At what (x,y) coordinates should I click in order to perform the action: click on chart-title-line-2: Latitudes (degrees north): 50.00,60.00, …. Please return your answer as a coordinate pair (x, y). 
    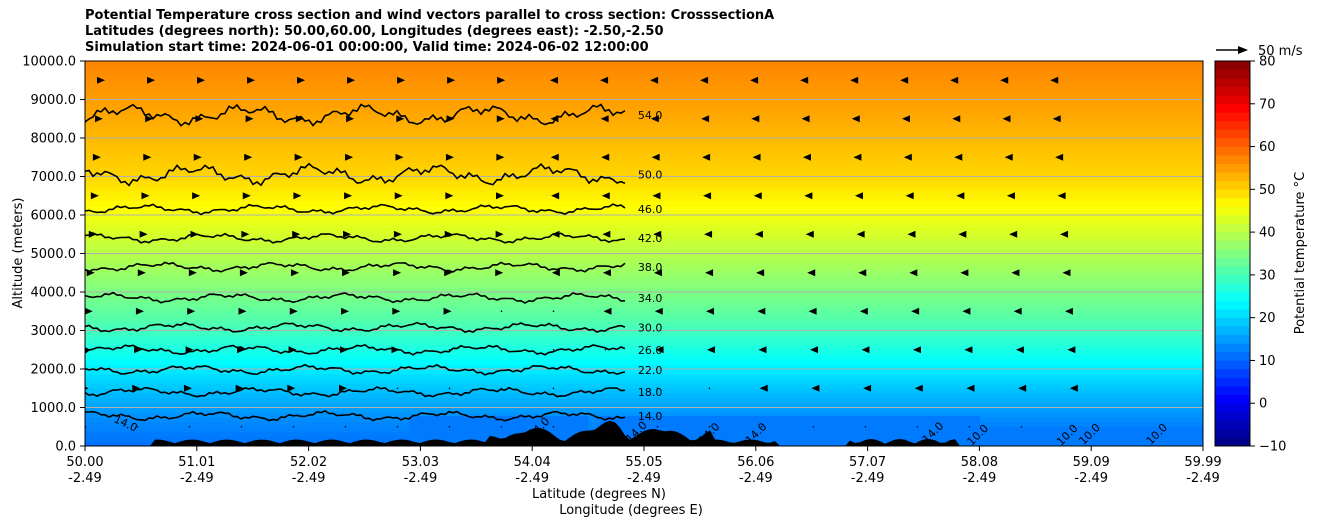
    Looking at the image, I should click on (374, 31).